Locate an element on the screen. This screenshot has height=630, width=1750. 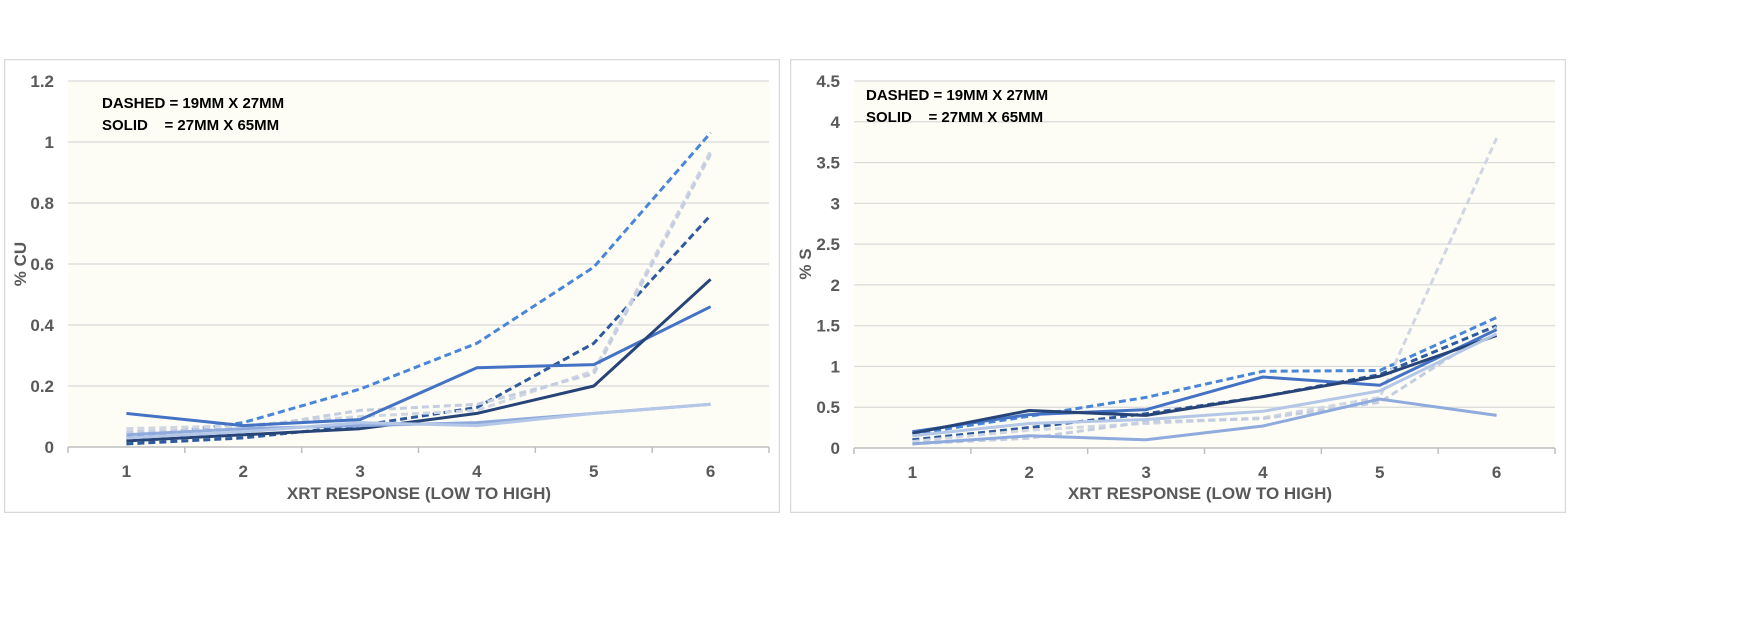
y-tick-label: 3 is located at coordinates (835, 203).